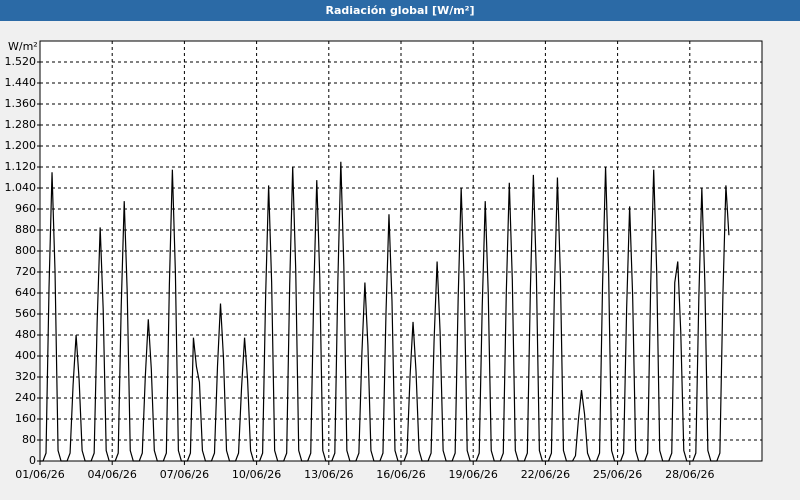  Describe the element at coordinates (25, 271) in the screenshot. I see `y-tick-label: 720` at that location.